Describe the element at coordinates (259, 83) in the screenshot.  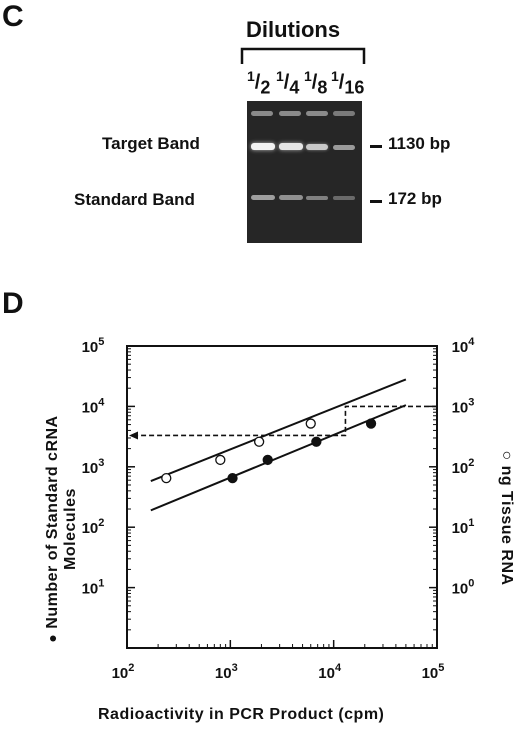
I see `dilution-label-1: 1/2` at that location.